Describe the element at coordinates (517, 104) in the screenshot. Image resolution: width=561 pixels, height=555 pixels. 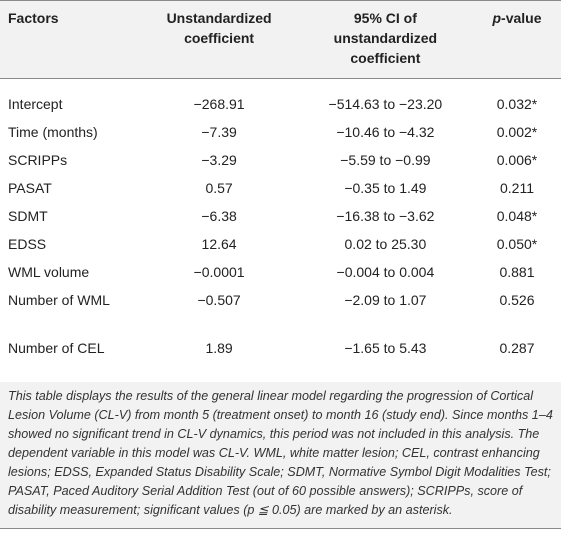
I see `p-value-cell: 0.032*` at that location.